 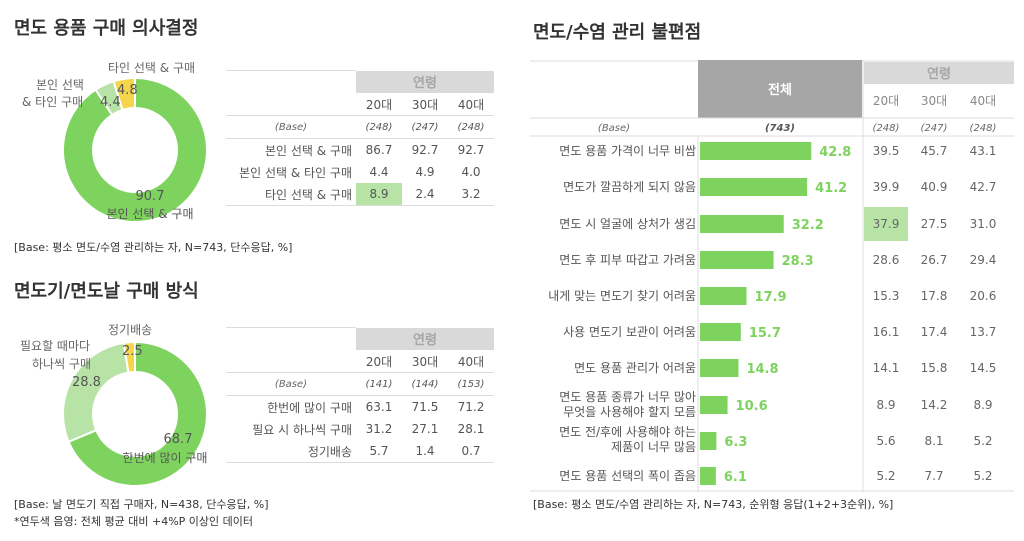 What do you see at coordinates (379, 104) in the screenshot?
I see `sec1-age-0: 20대` at bounding box center [379, 104].